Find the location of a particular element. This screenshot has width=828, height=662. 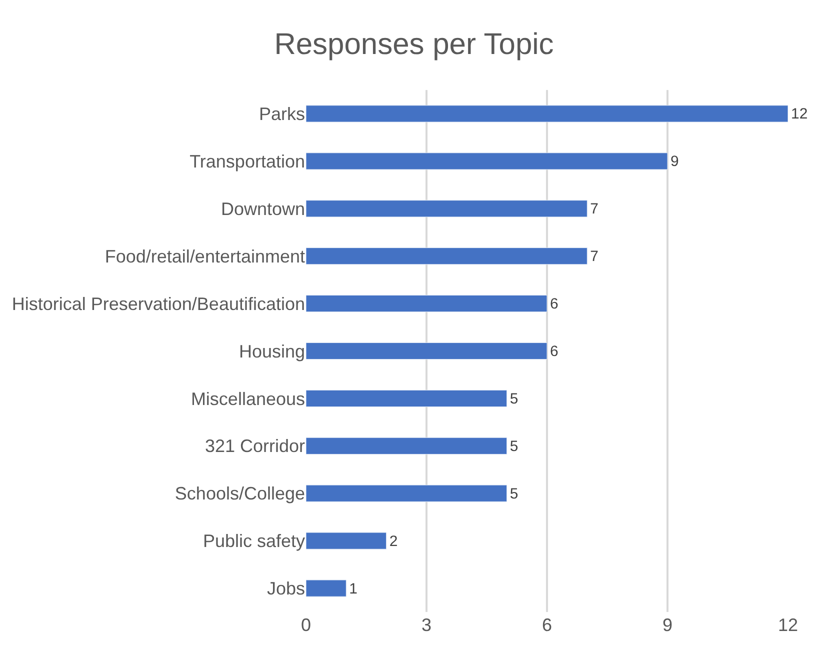

x-tick-label: 9 is located at coordinates (667, 625).